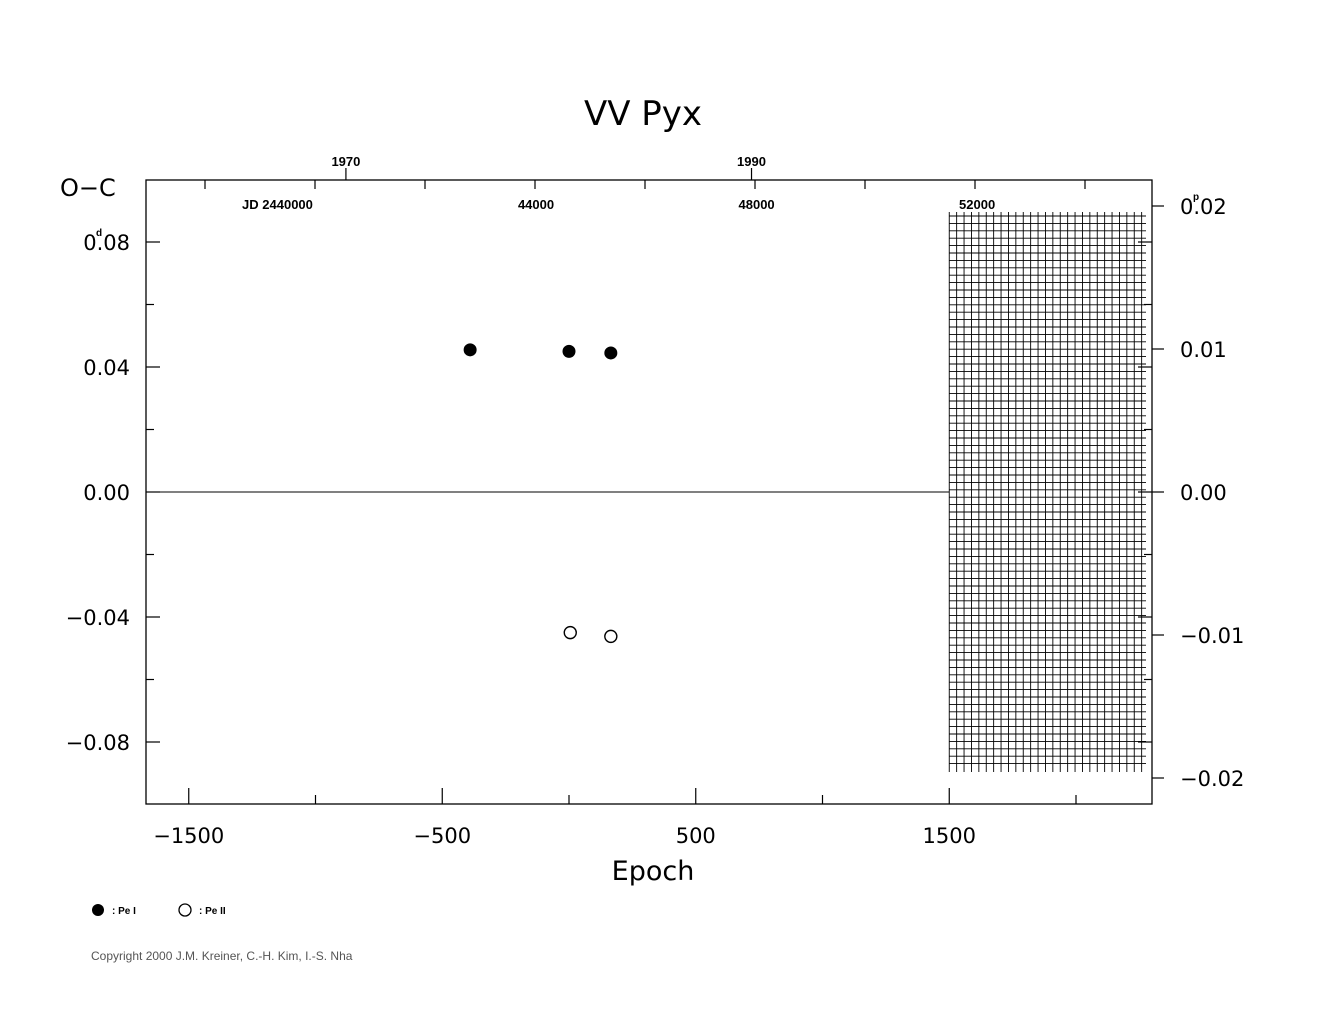 Image resolution: width=1325 pixels, height=1020 pixels. What do you see at coordinates (536, 204) in the screenshot?
I see `jd-tick-label: 44000` at bounding box center [536, 204].